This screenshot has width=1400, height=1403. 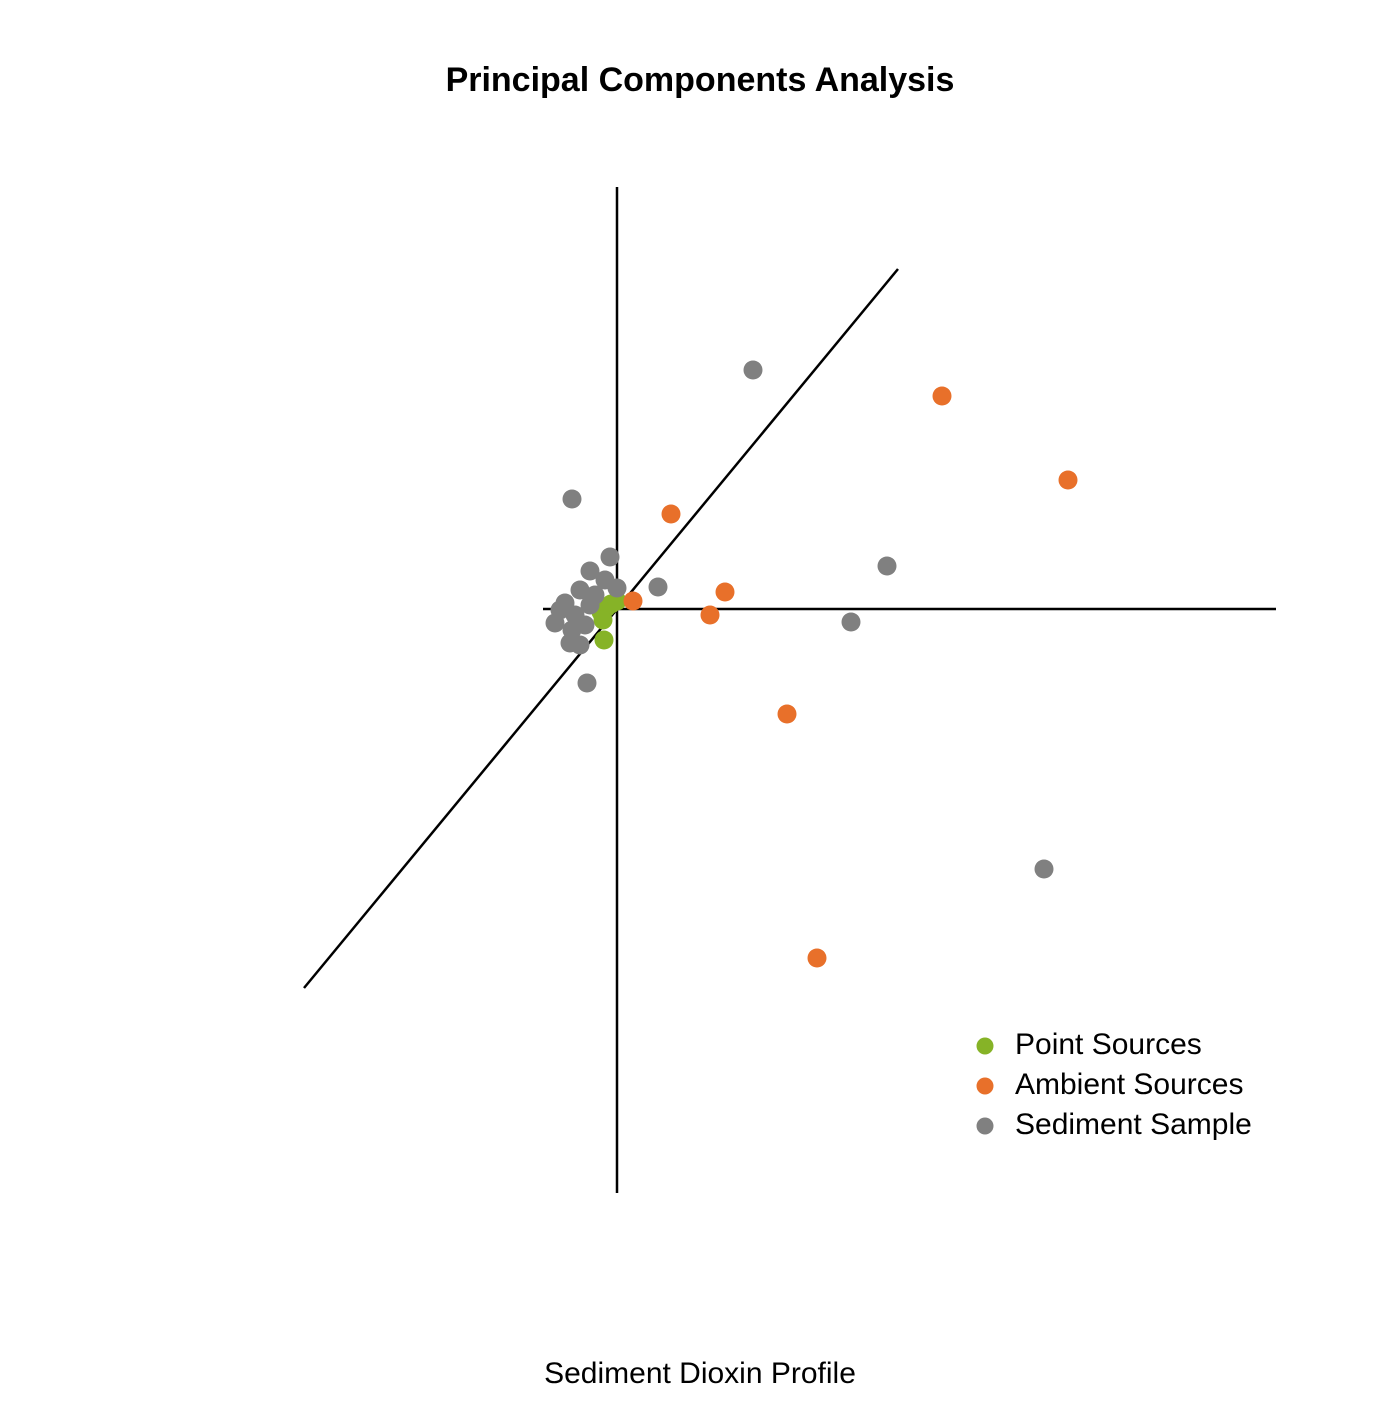 What do you see at coordinates (1129, 1084) in the screenshot?
I see `legend-label: Ambient Sources` at bounding box center [1129, 1084].